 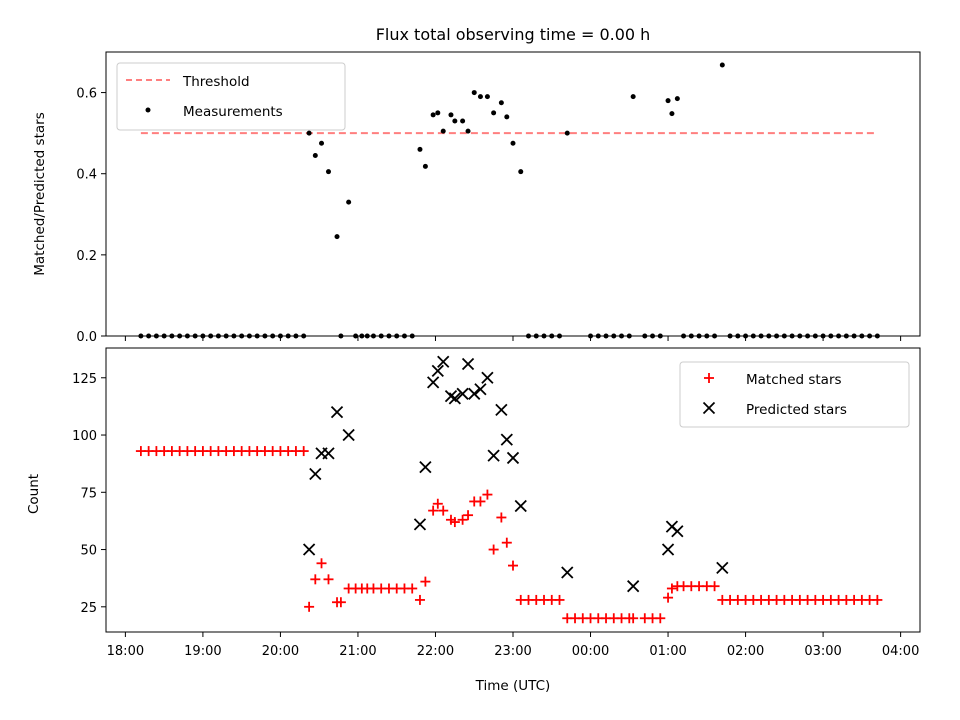 I want to click on x-tick-label: 04:00, so click(x=900, y=651).